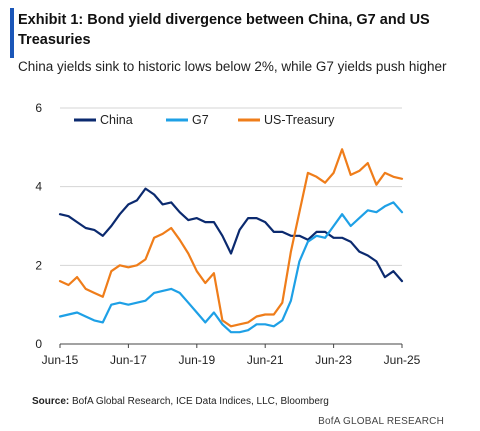 The width and height of the screenshot is (480, 431). What do you see at coordinates (333, 360) in the screenshot?
I see `x-tick-label: Jun-23` at bounding box center [333, 360].